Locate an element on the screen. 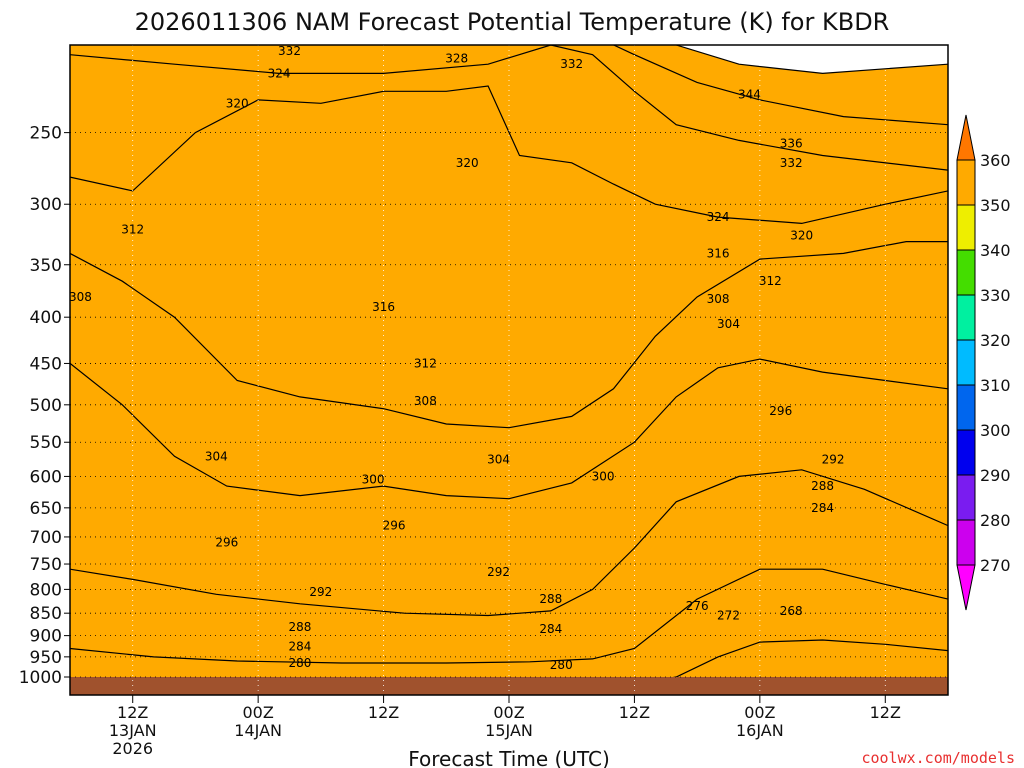 The width and height of the screenshot is (1024, 768). contour-label: 272 is located at coordinates (728, 615).